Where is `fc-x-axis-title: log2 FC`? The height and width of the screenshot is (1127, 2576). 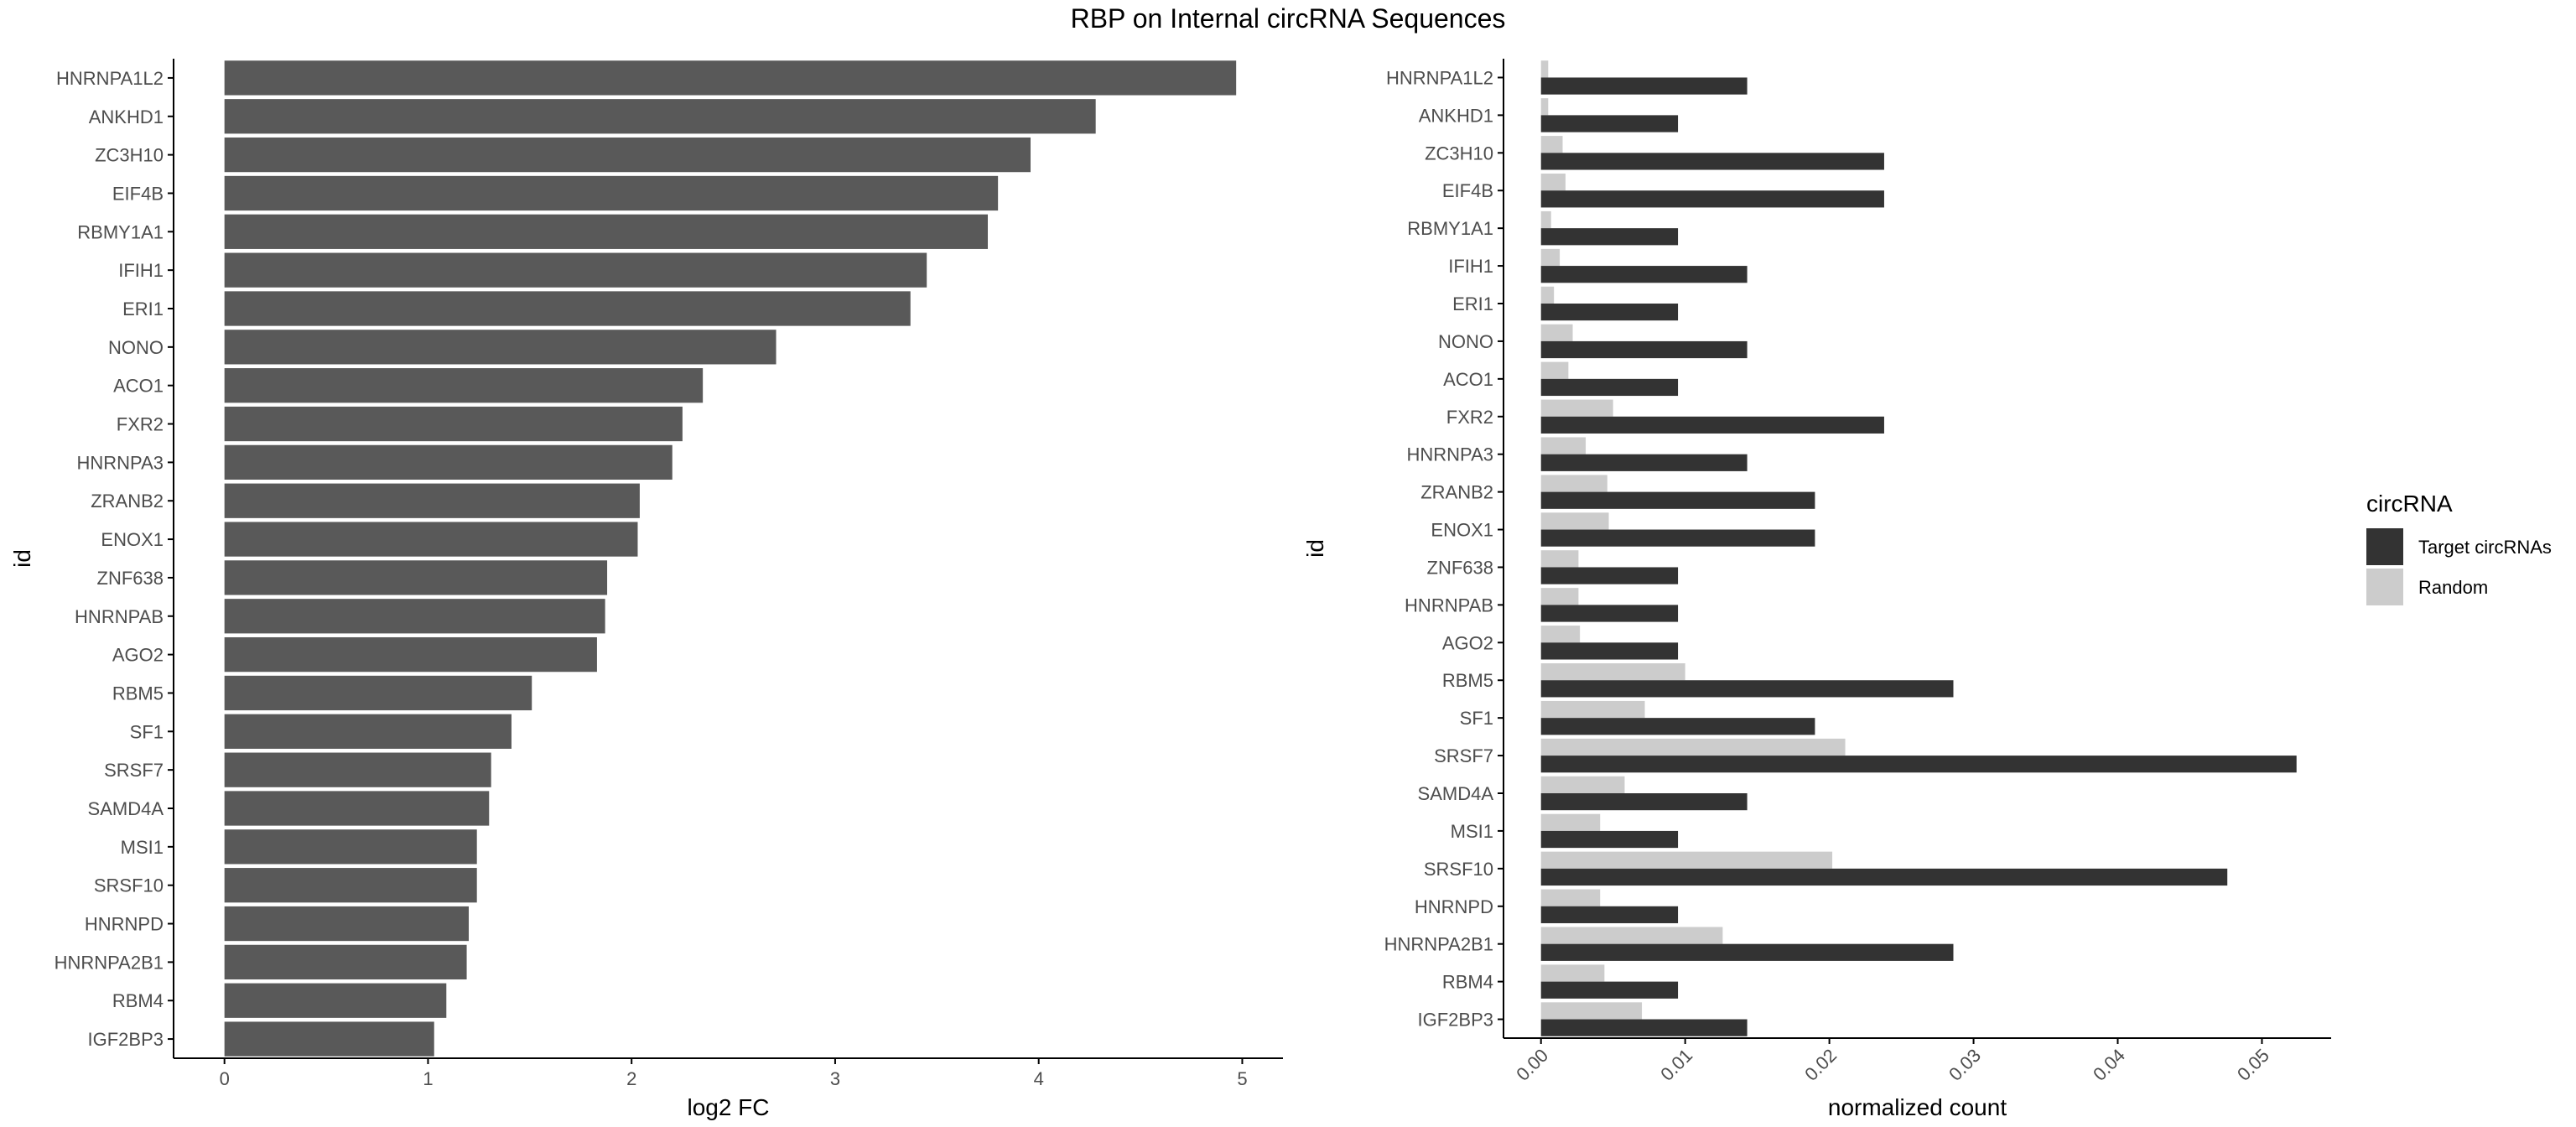 fc-x-axis-title: log2 FC is located at coordinates (728, 1107).